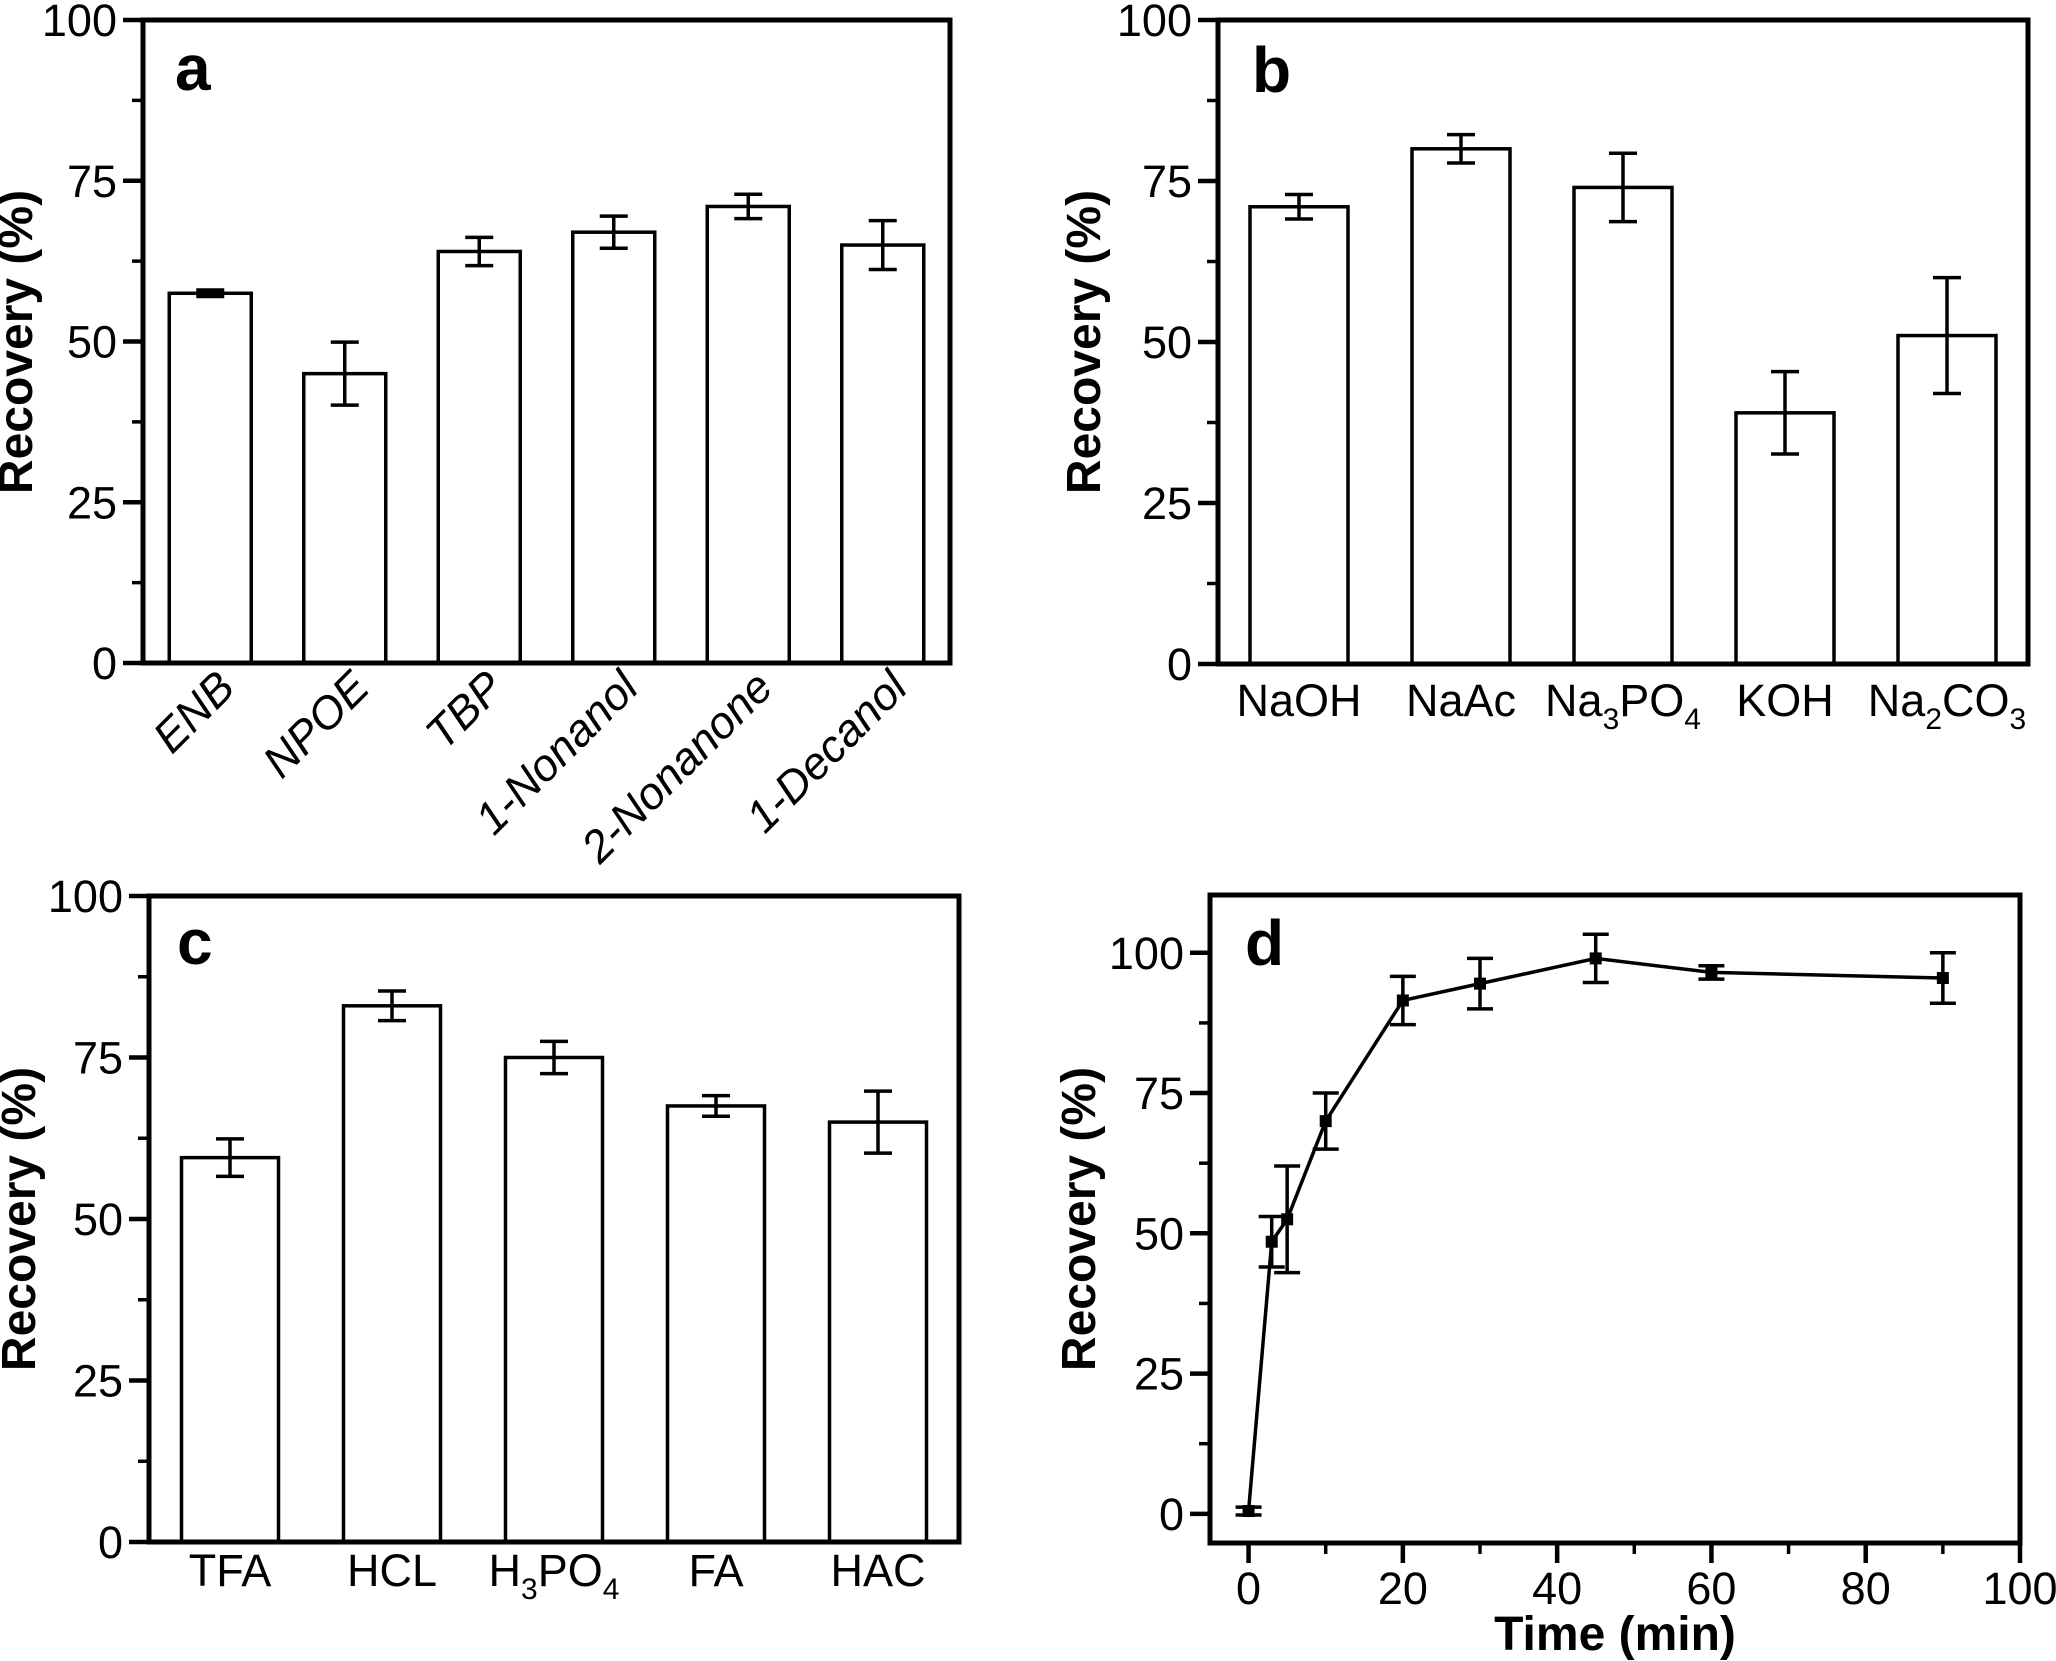 This screenshot has width=2056, height=1661. What do you see at coordinates (554, 1575) in the screenshot?
I see `category-label: H3PO4` at bounding box center [554, 1575].